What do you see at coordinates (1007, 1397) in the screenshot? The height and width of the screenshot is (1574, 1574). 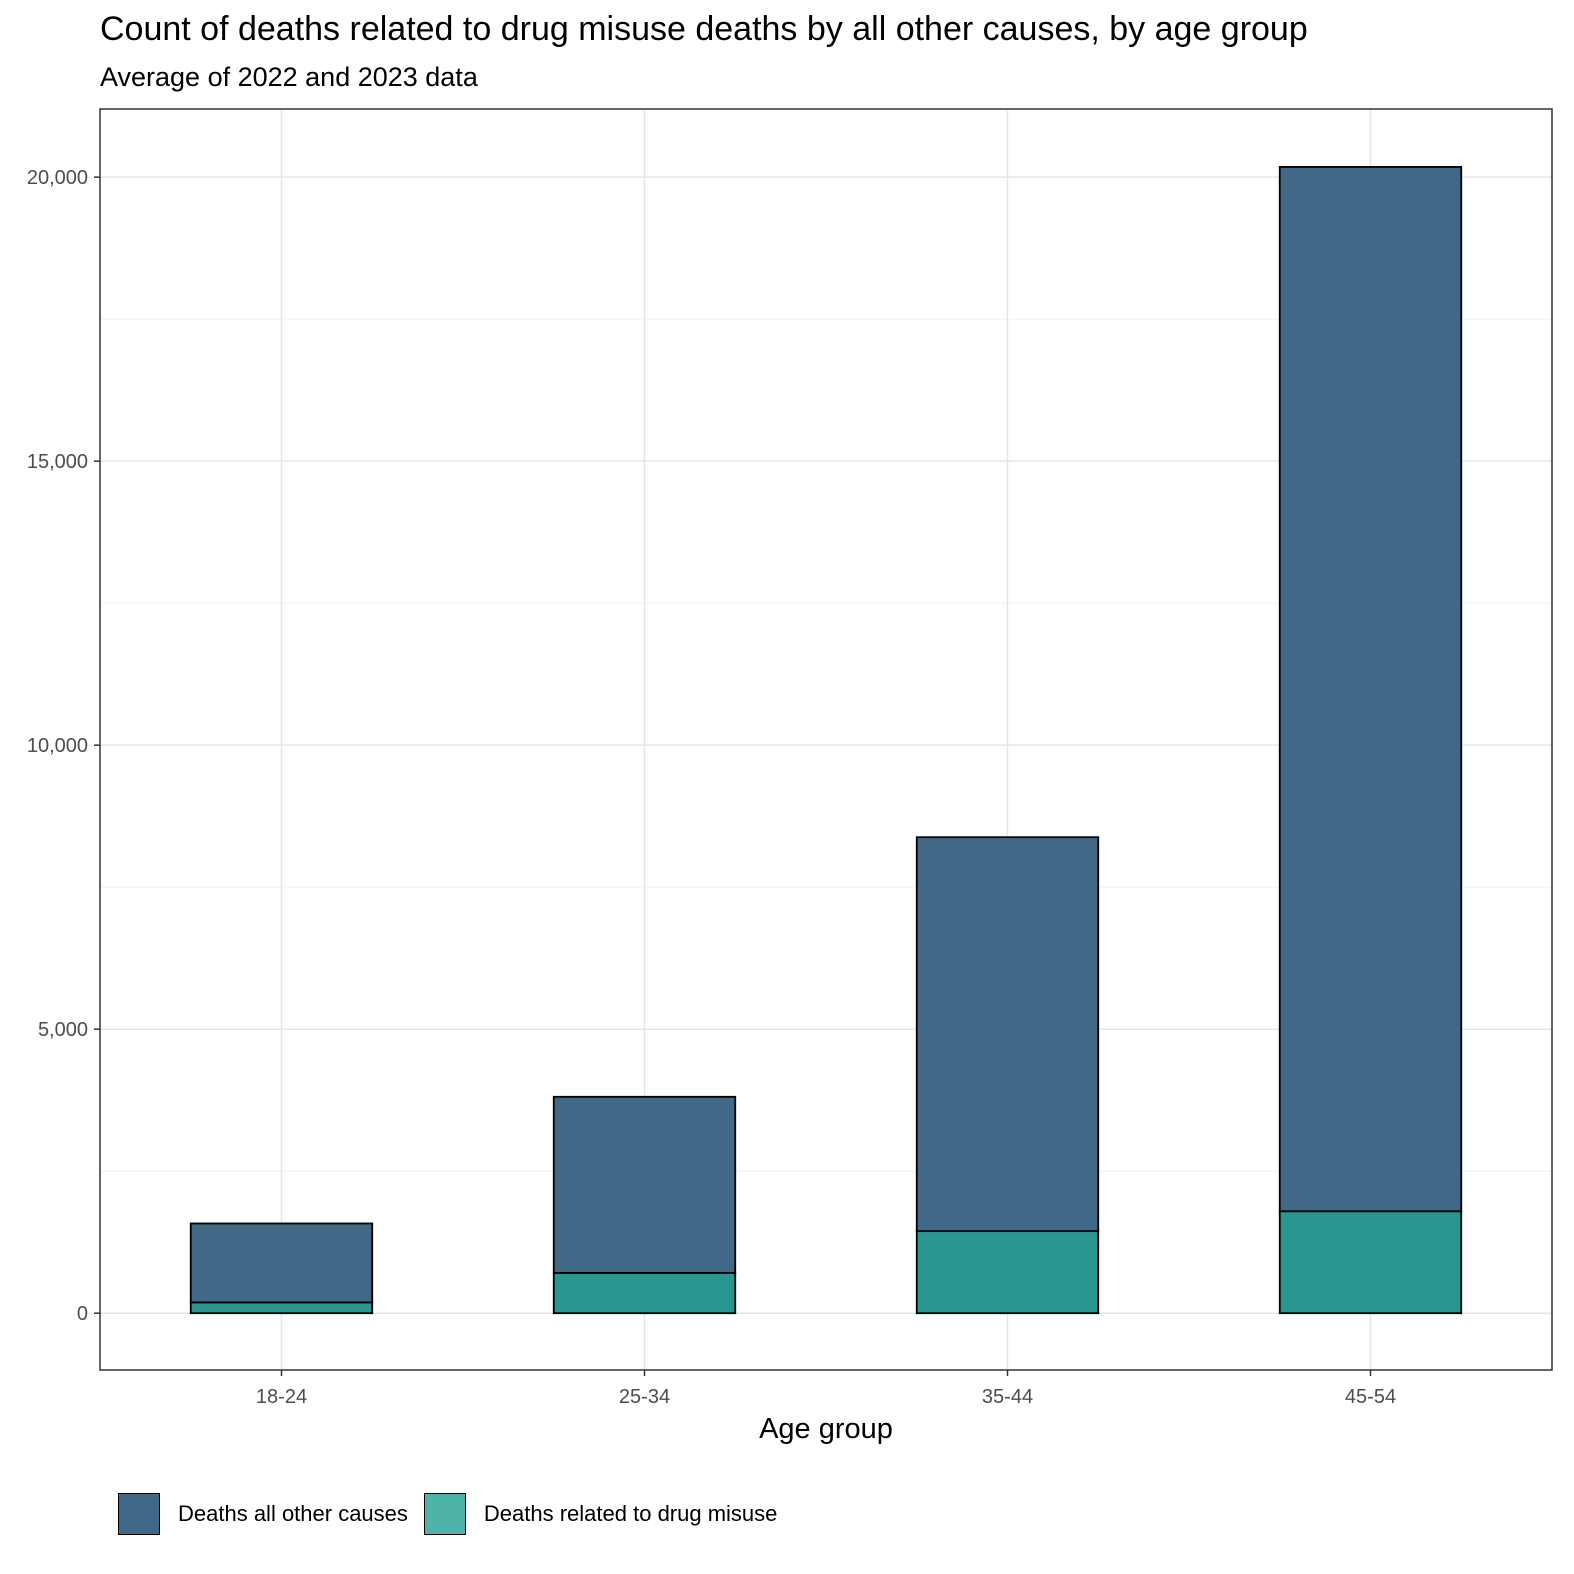 I see `x-tick-label: 35-44` at bounding box center [1007, 1397].